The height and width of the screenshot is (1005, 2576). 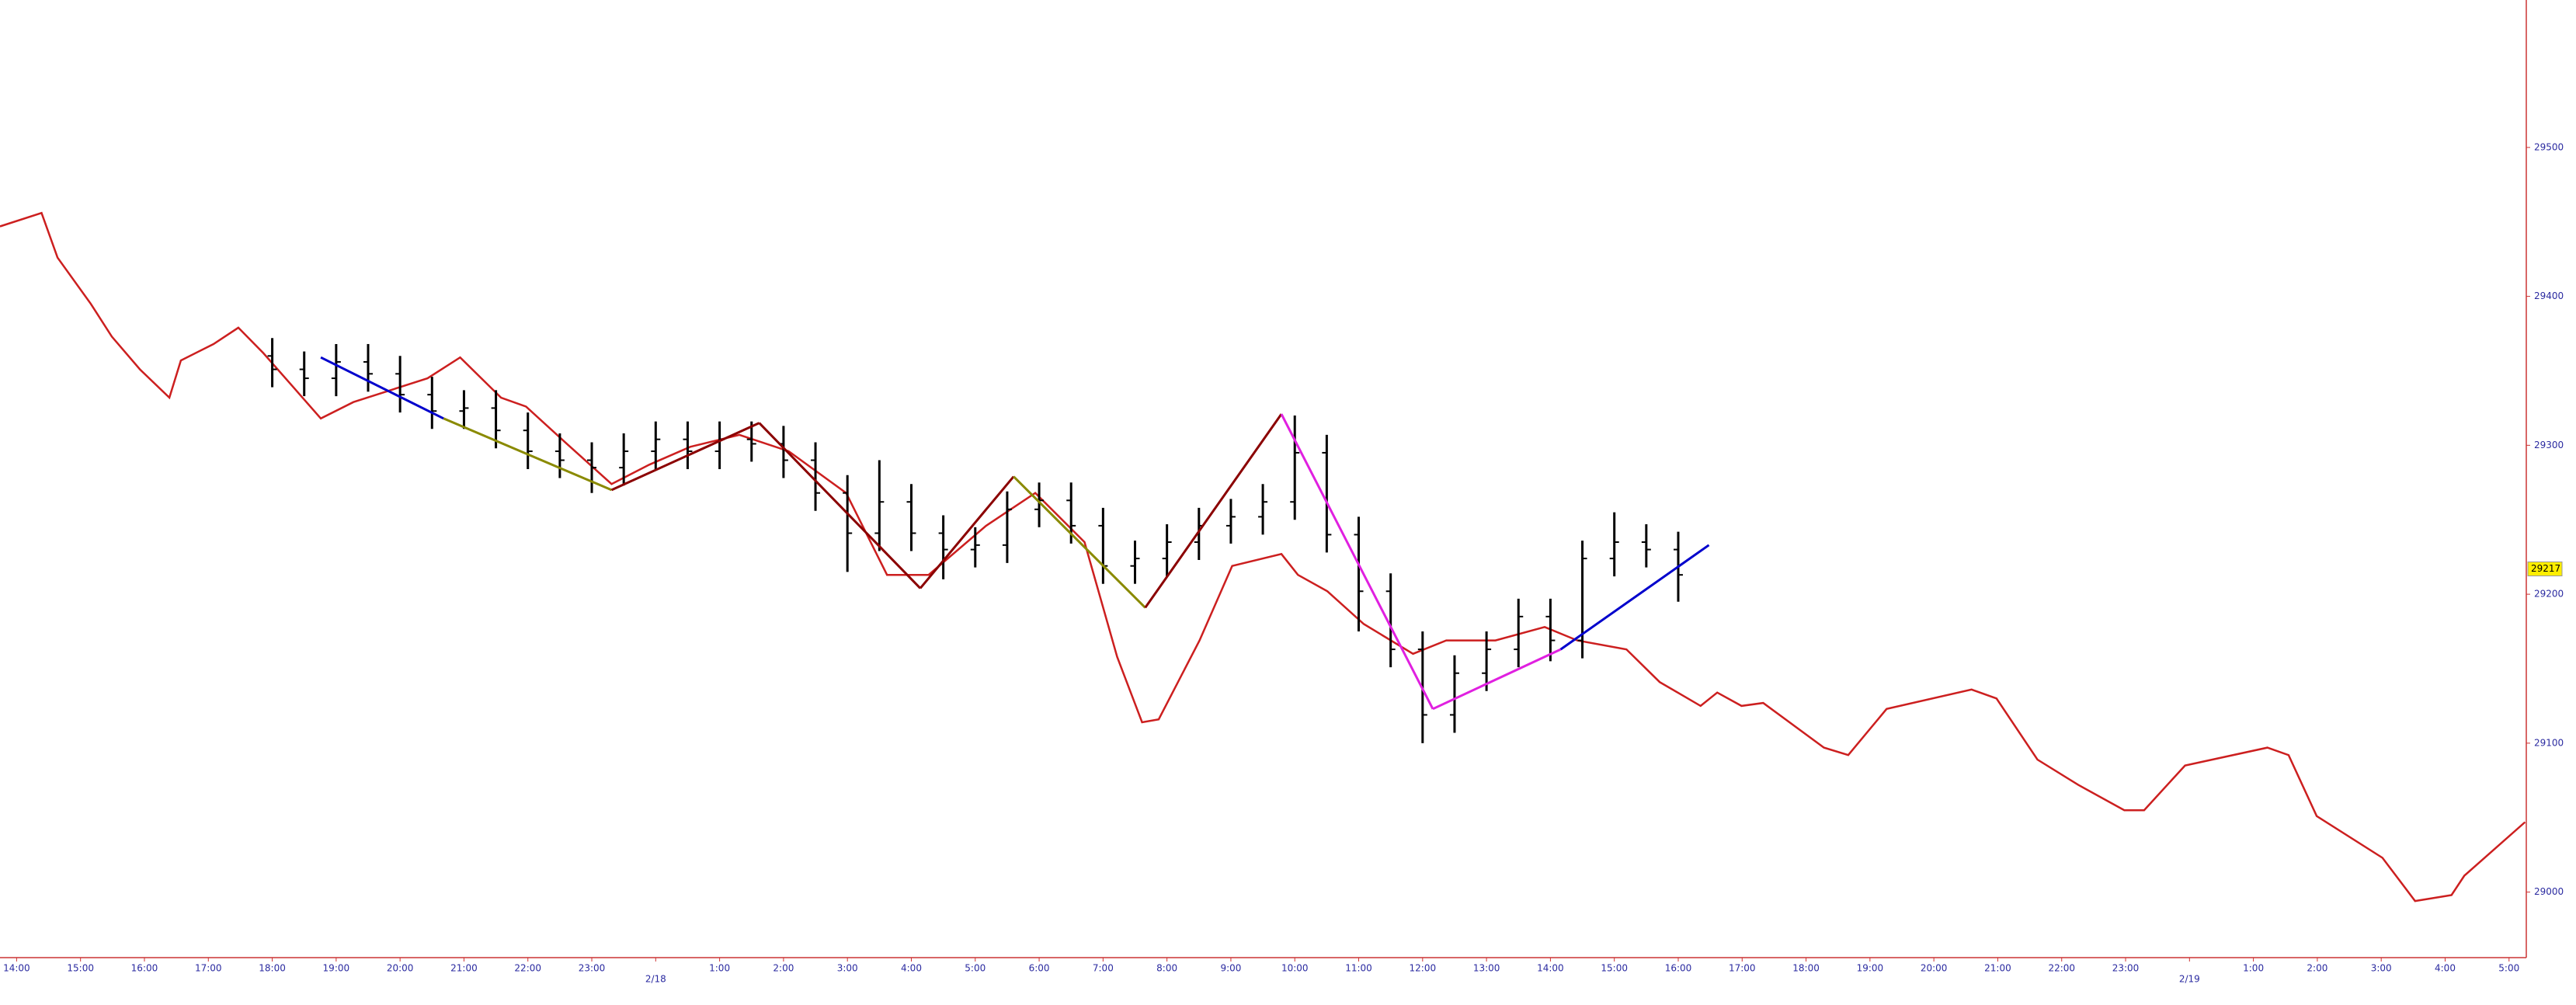 What do you see at coordinates (2189, 979) in the screenshot?
I see `x-date-label: 2/19` at bounding box center [2189, 979].